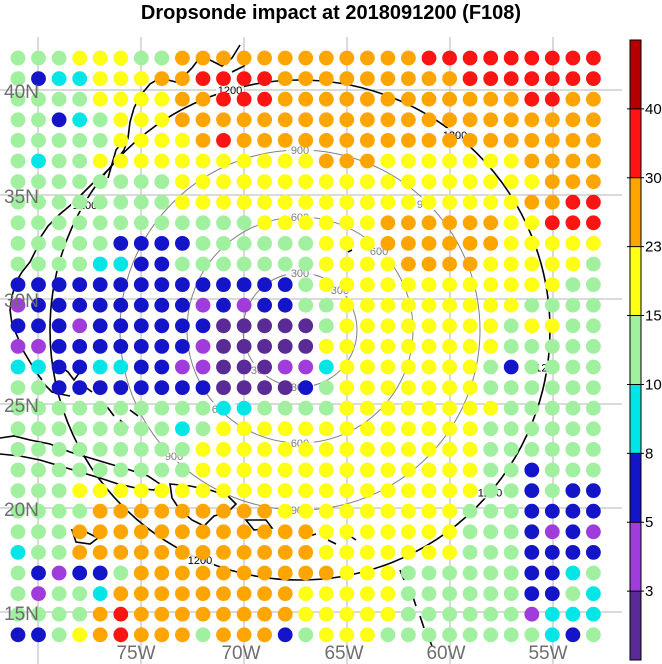  I want to click on bahamas, so click(99, 397).